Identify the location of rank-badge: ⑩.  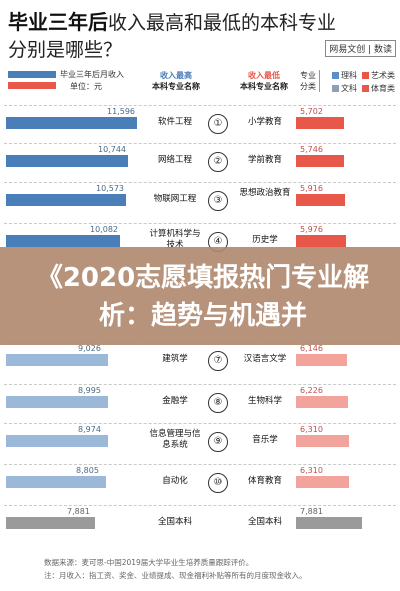
(218, 483).